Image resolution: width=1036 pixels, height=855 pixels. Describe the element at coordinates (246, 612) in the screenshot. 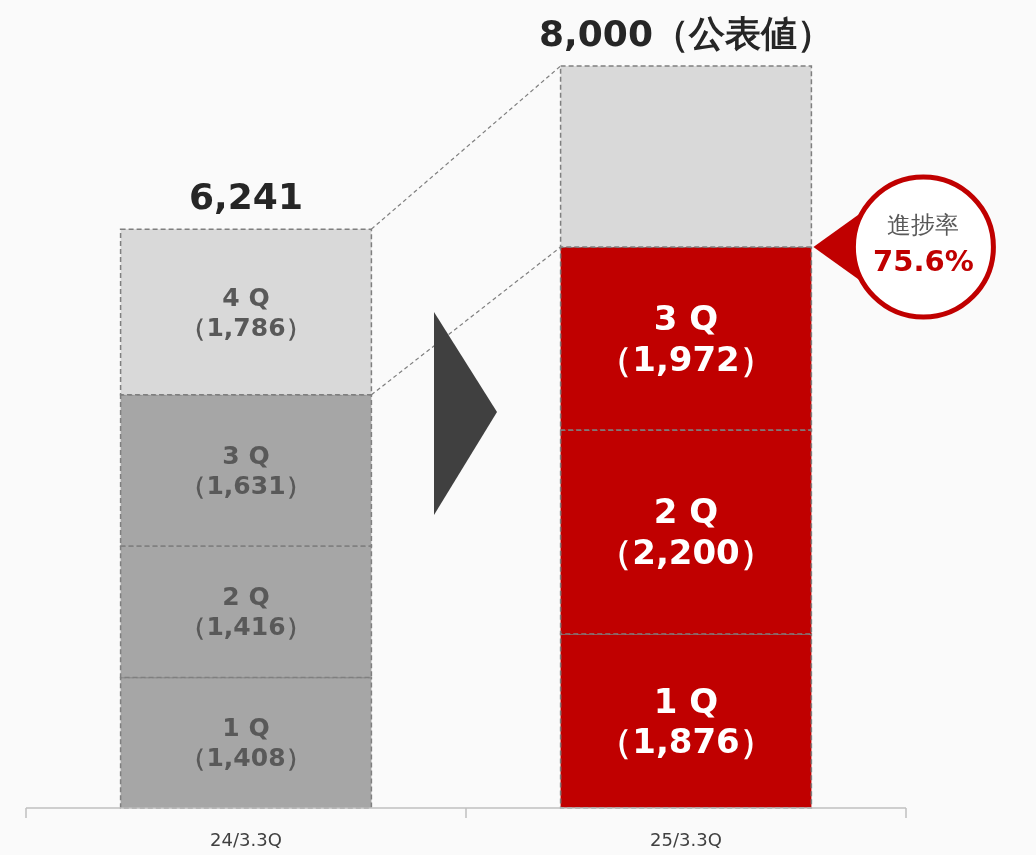

I see `data-label: 2 Q （1,416）` at that location.